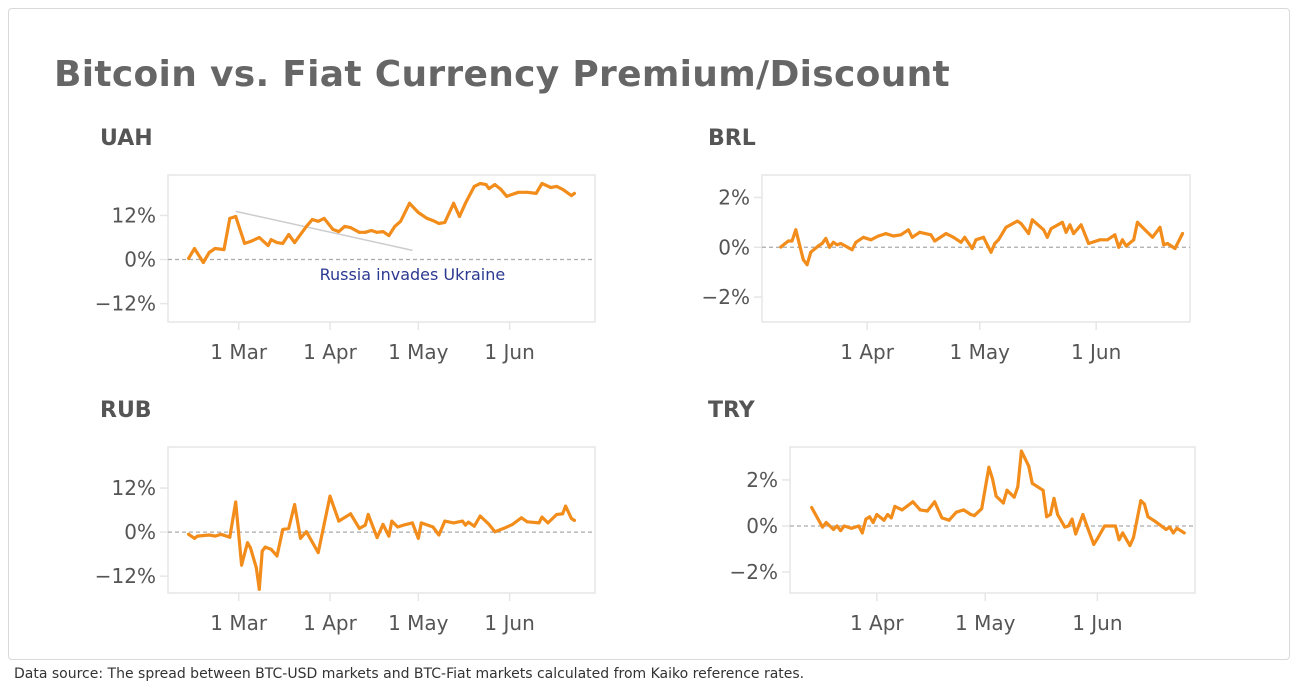 This screenshot has width=1298, height=696. I want to click on panel-rub: RUB 12% 0% −12% 1 Mar 1 Apr 1 May 1 Jun, so click(345, 516).